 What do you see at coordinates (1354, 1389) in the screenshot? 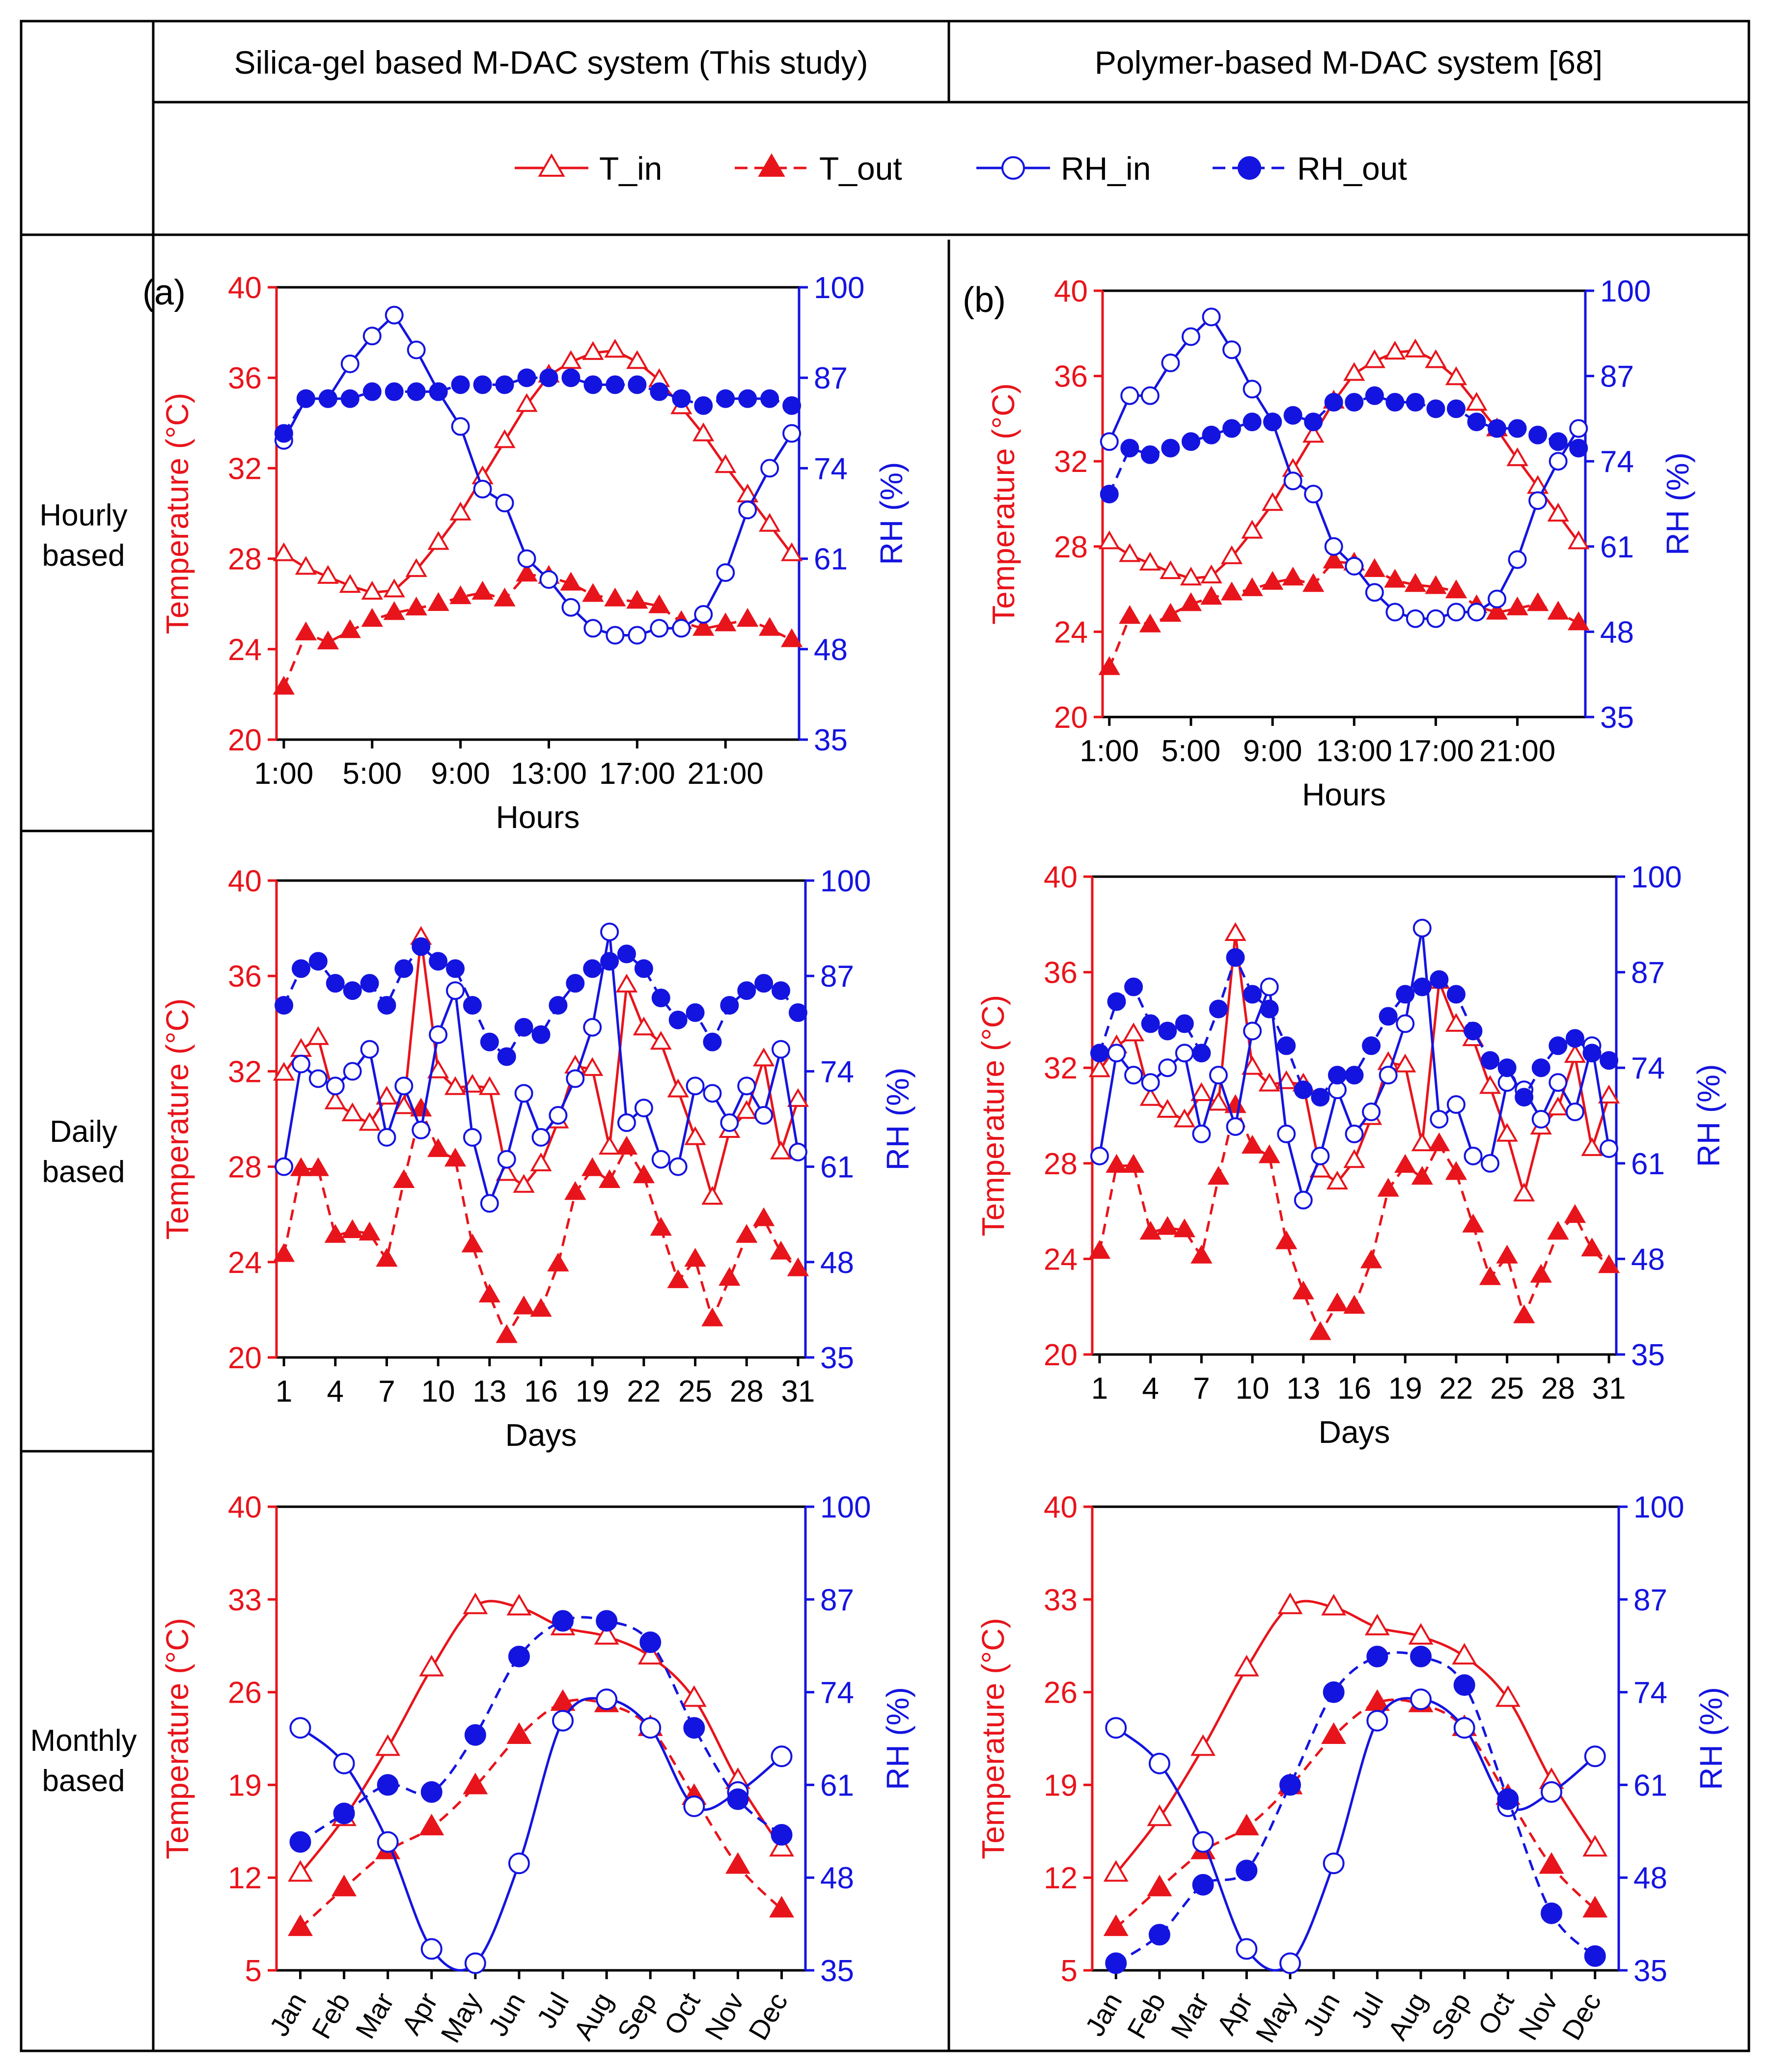
I see `x-tick-label: 16` at bounding box center [1354, 1389].